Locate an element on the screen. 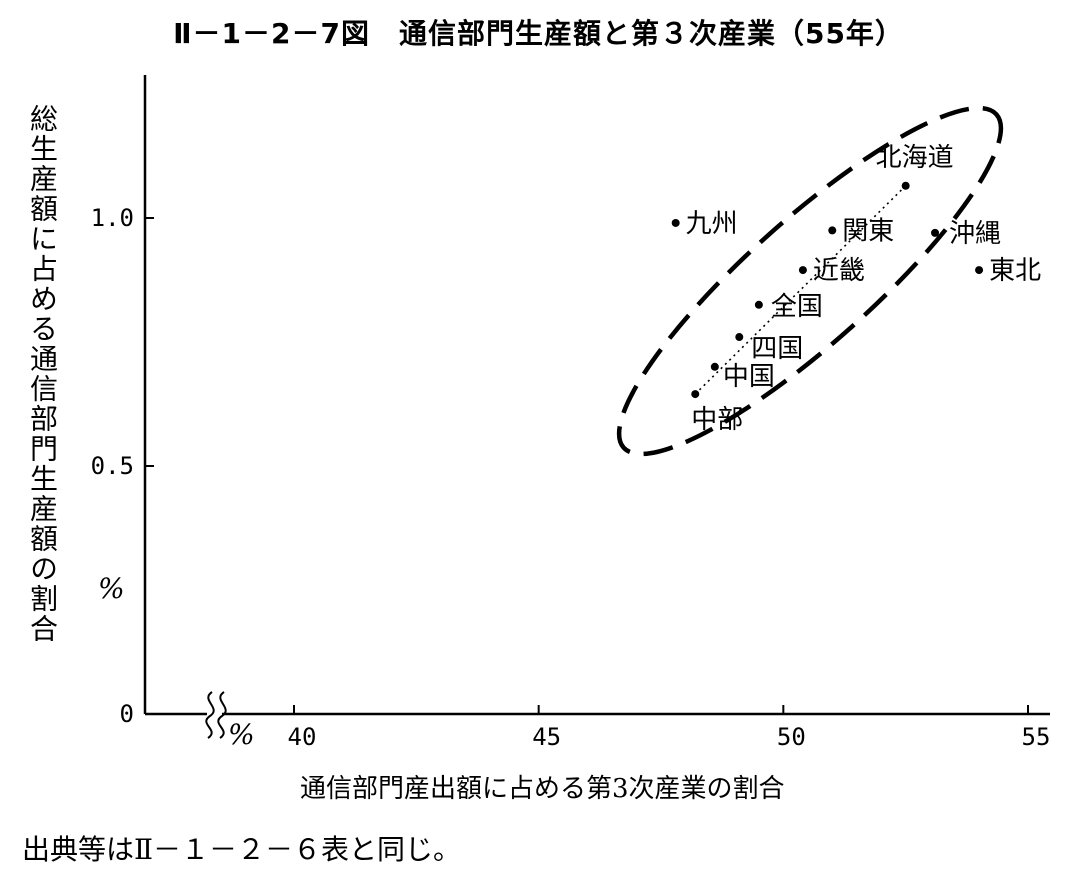 This screenshot has width=1077, height=881. y-tick-label: 0.5 is located at coordinates (112, 466).